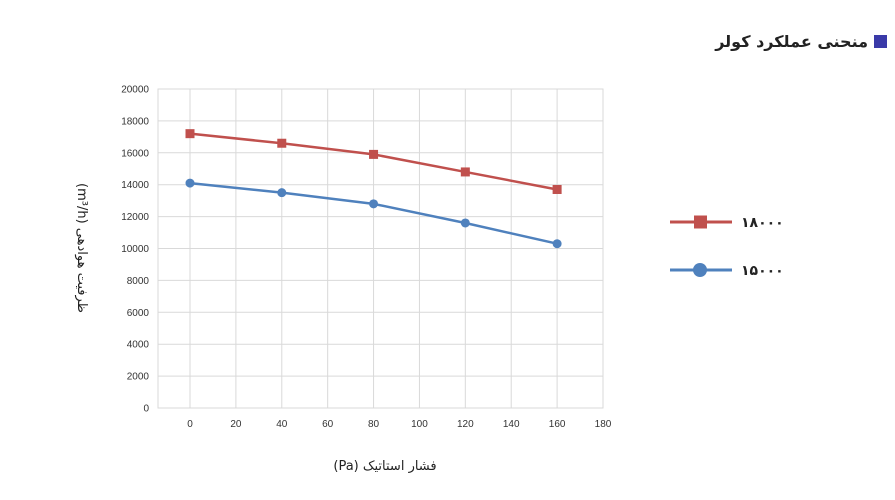  Describe the element at coordinates (419, 424) in the screenshot. I see `x-tick-label: 100` at that location.